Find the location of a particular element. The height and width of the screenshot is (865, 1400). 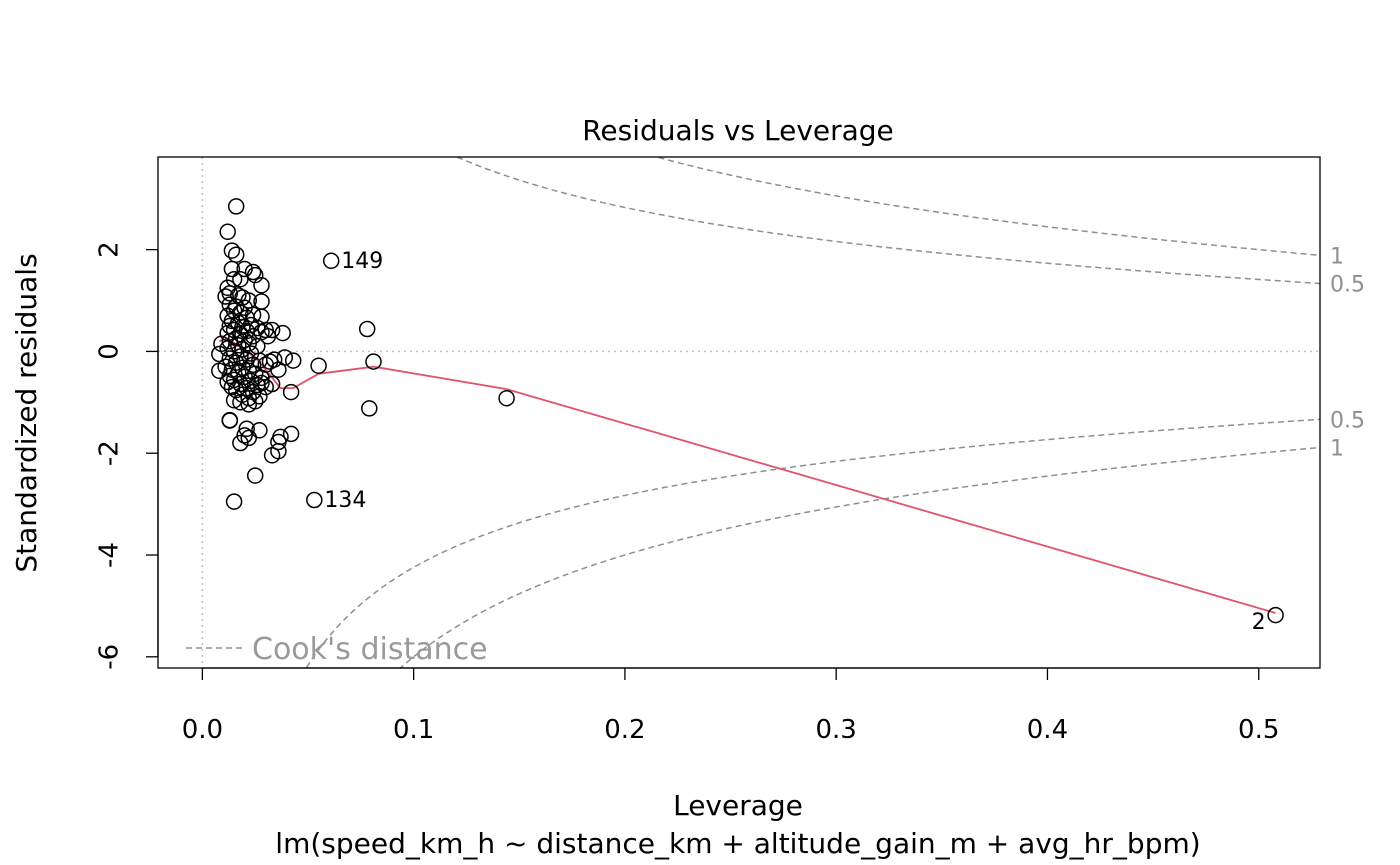

cooks-contour-upper-0.5 is located at coordinates (887, 221).